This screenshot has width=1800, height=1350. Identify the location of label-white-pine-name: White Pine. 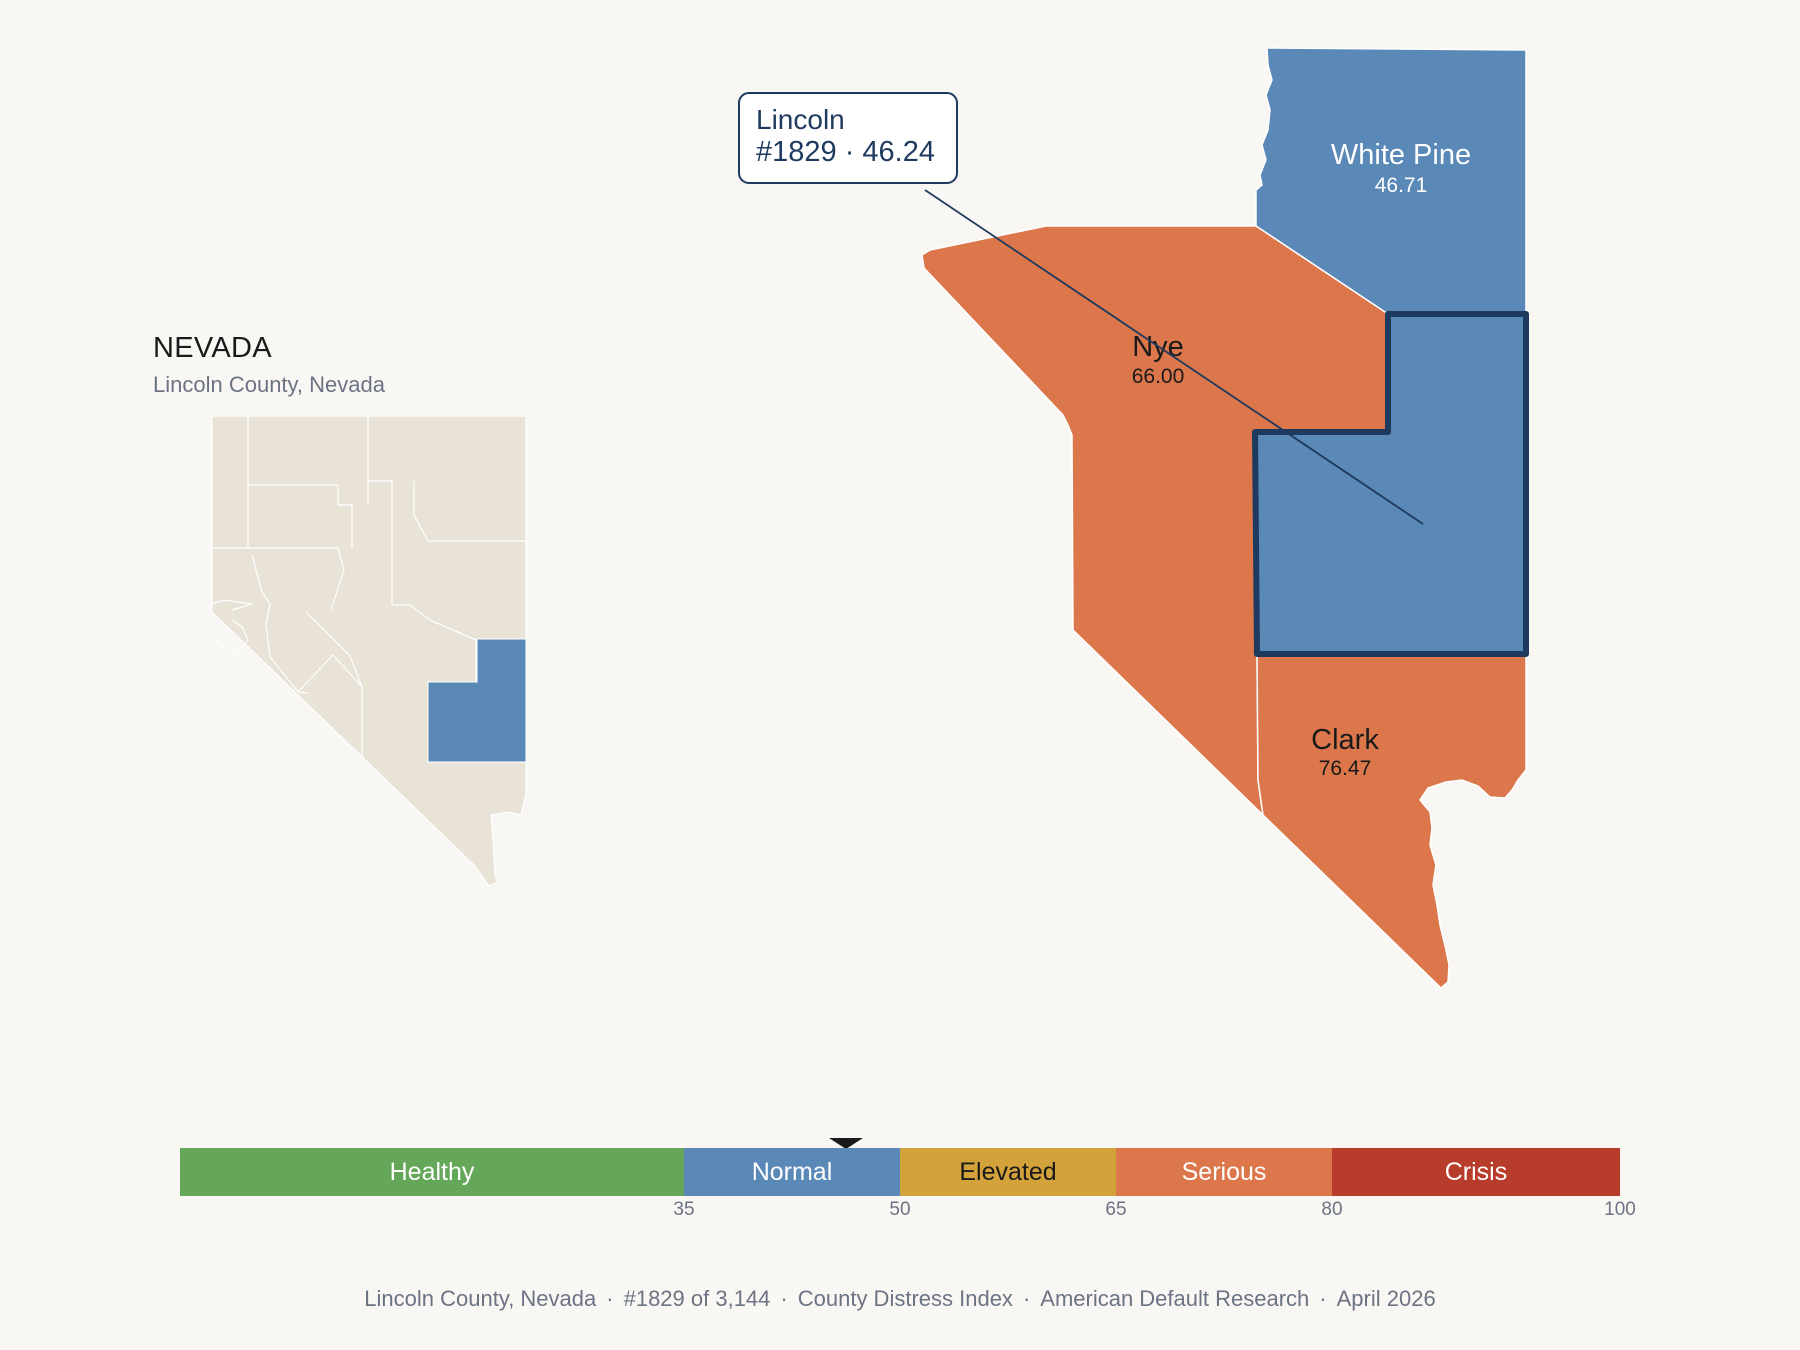
(1401, 155).